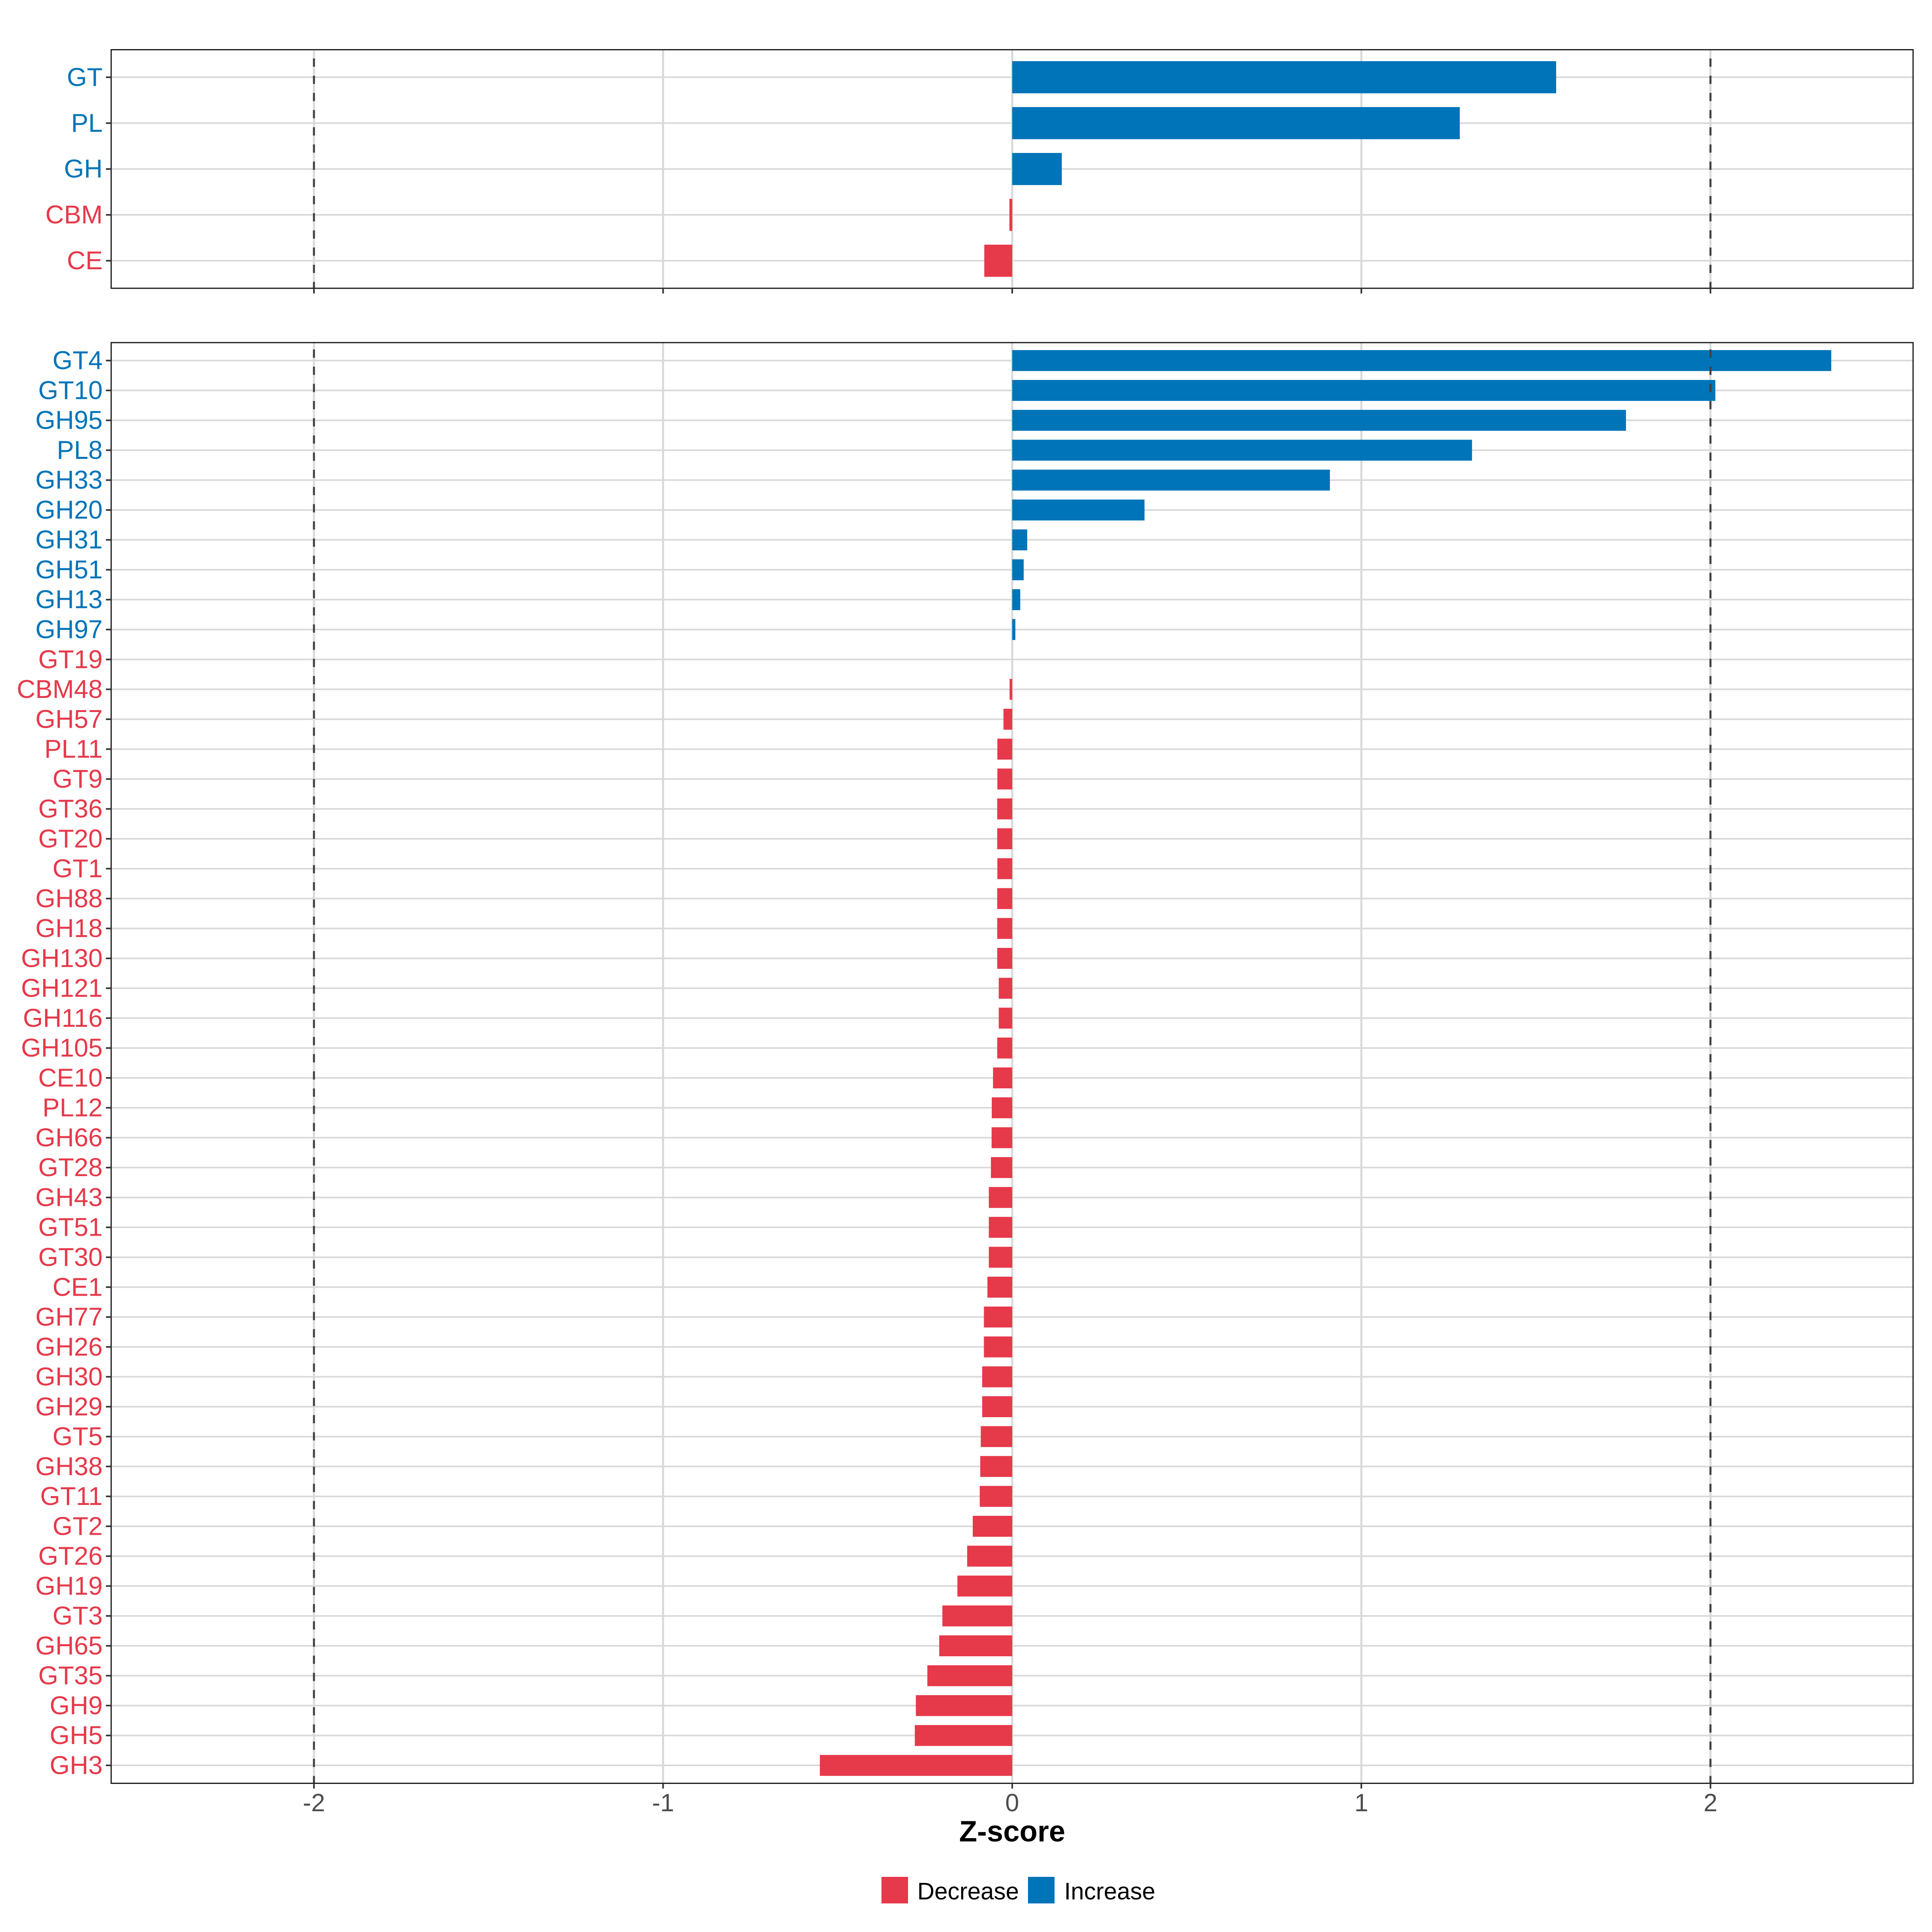  What do you see at coordinates (314, 1803) in the screenshot?
I see `svg-text: -2` at bounding box center [314, 1803].